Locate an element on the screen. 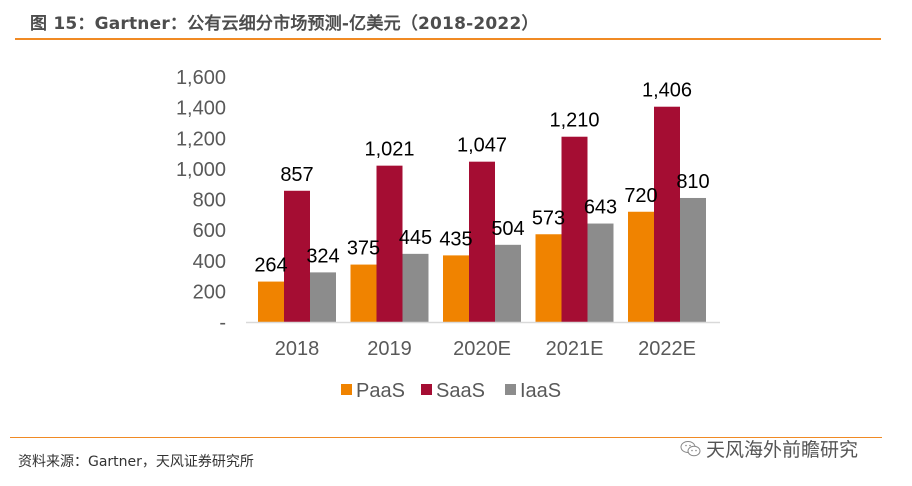 The height and width of the screenshot is (486, 912). y-tick-label: - is located at coordinates (222, 323).